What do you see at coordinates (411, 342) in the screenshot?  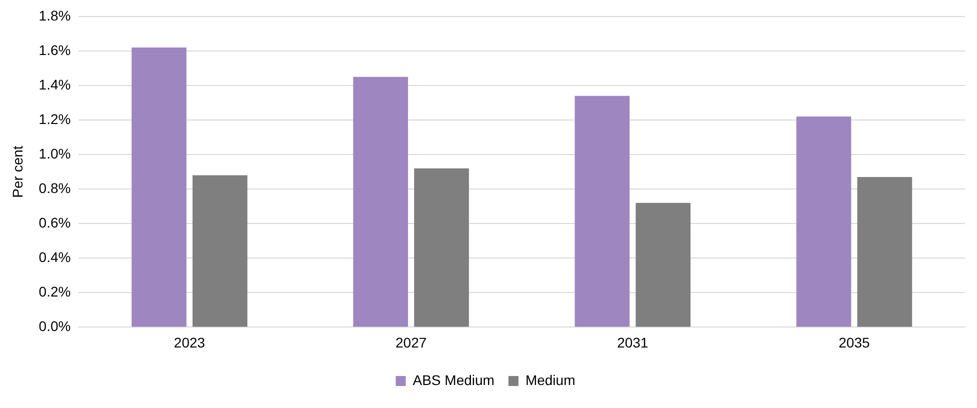 I see `x-tick-label: 2027` at bounding box center [411, 342].